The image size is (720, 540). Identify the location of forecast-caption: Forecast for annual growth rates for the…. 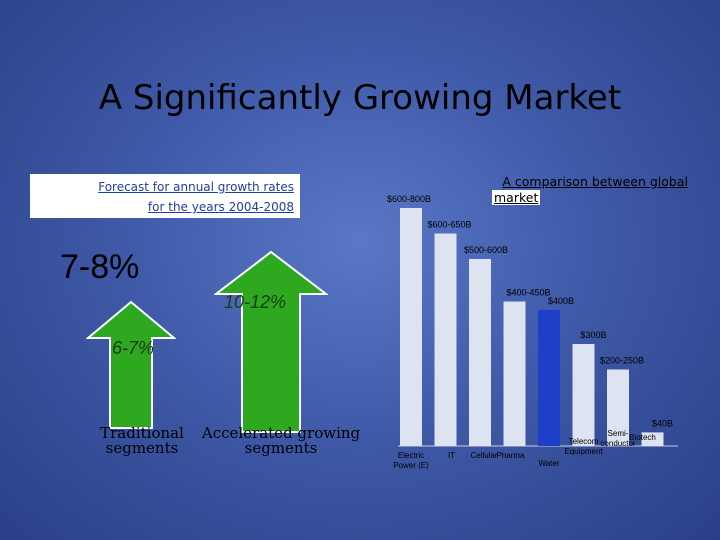
(165, 196).